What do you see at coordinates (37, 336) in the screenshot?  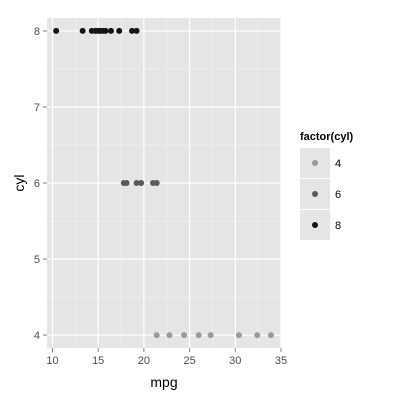 I see `y-tick-label: 4` at bounding box center [37, 336].